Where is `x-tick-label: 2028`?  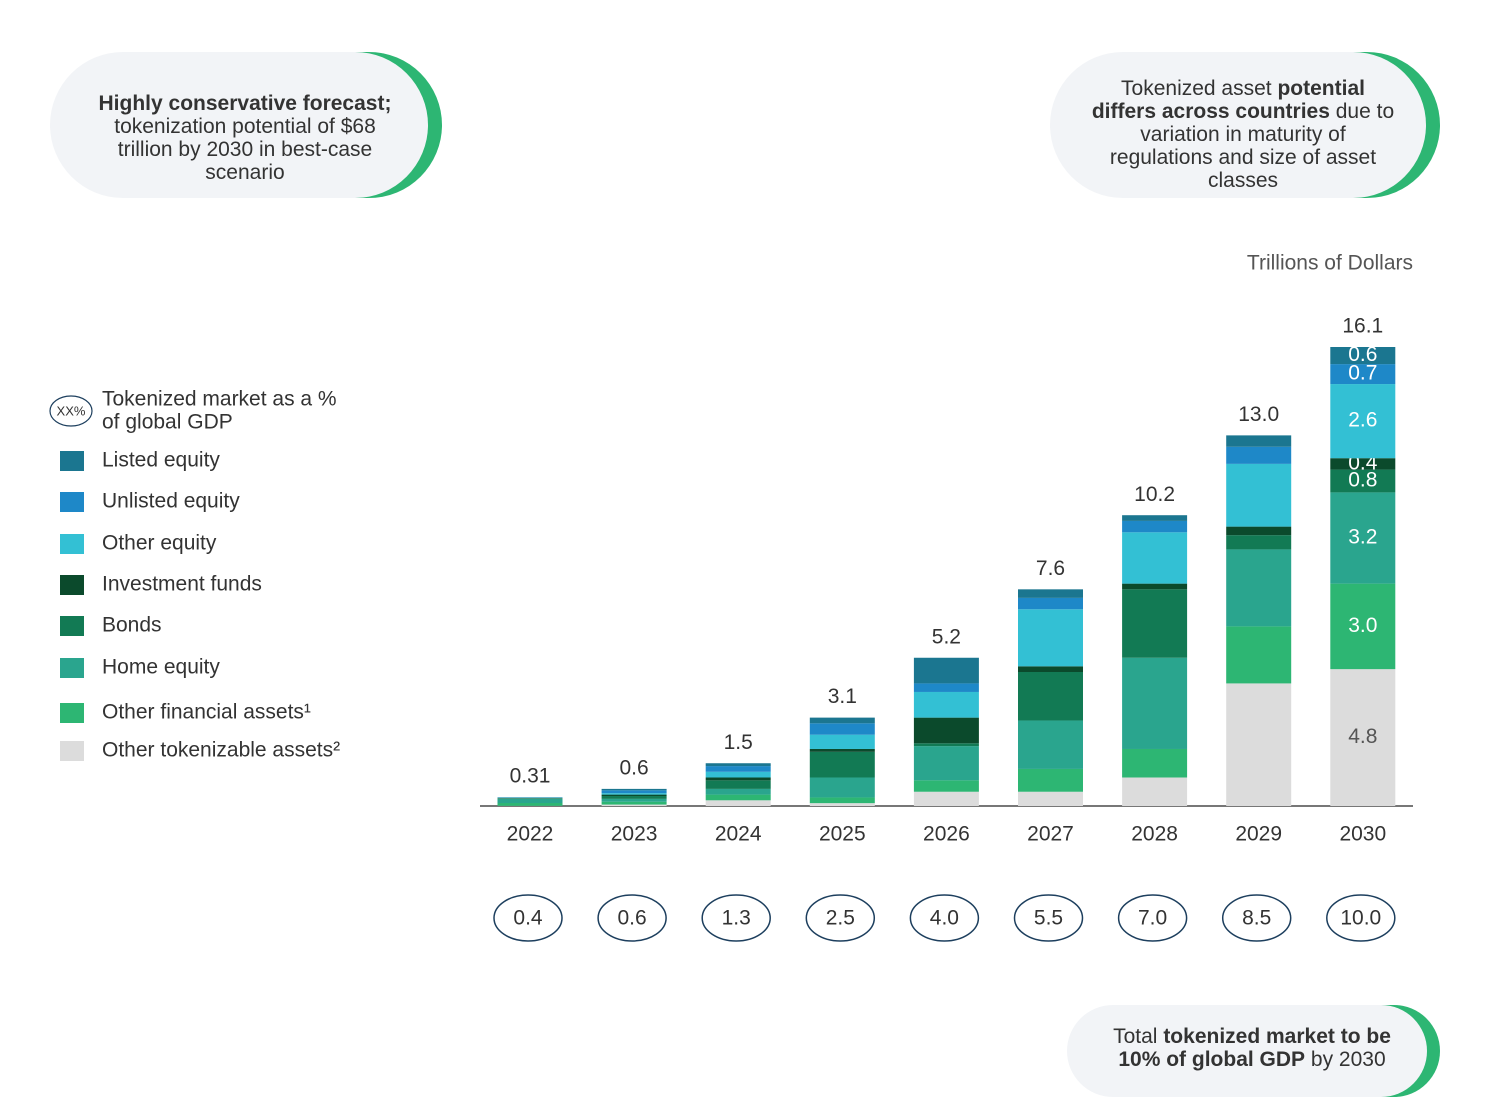
x-tick-label: 2028 is located at coordinates (1154, 834).